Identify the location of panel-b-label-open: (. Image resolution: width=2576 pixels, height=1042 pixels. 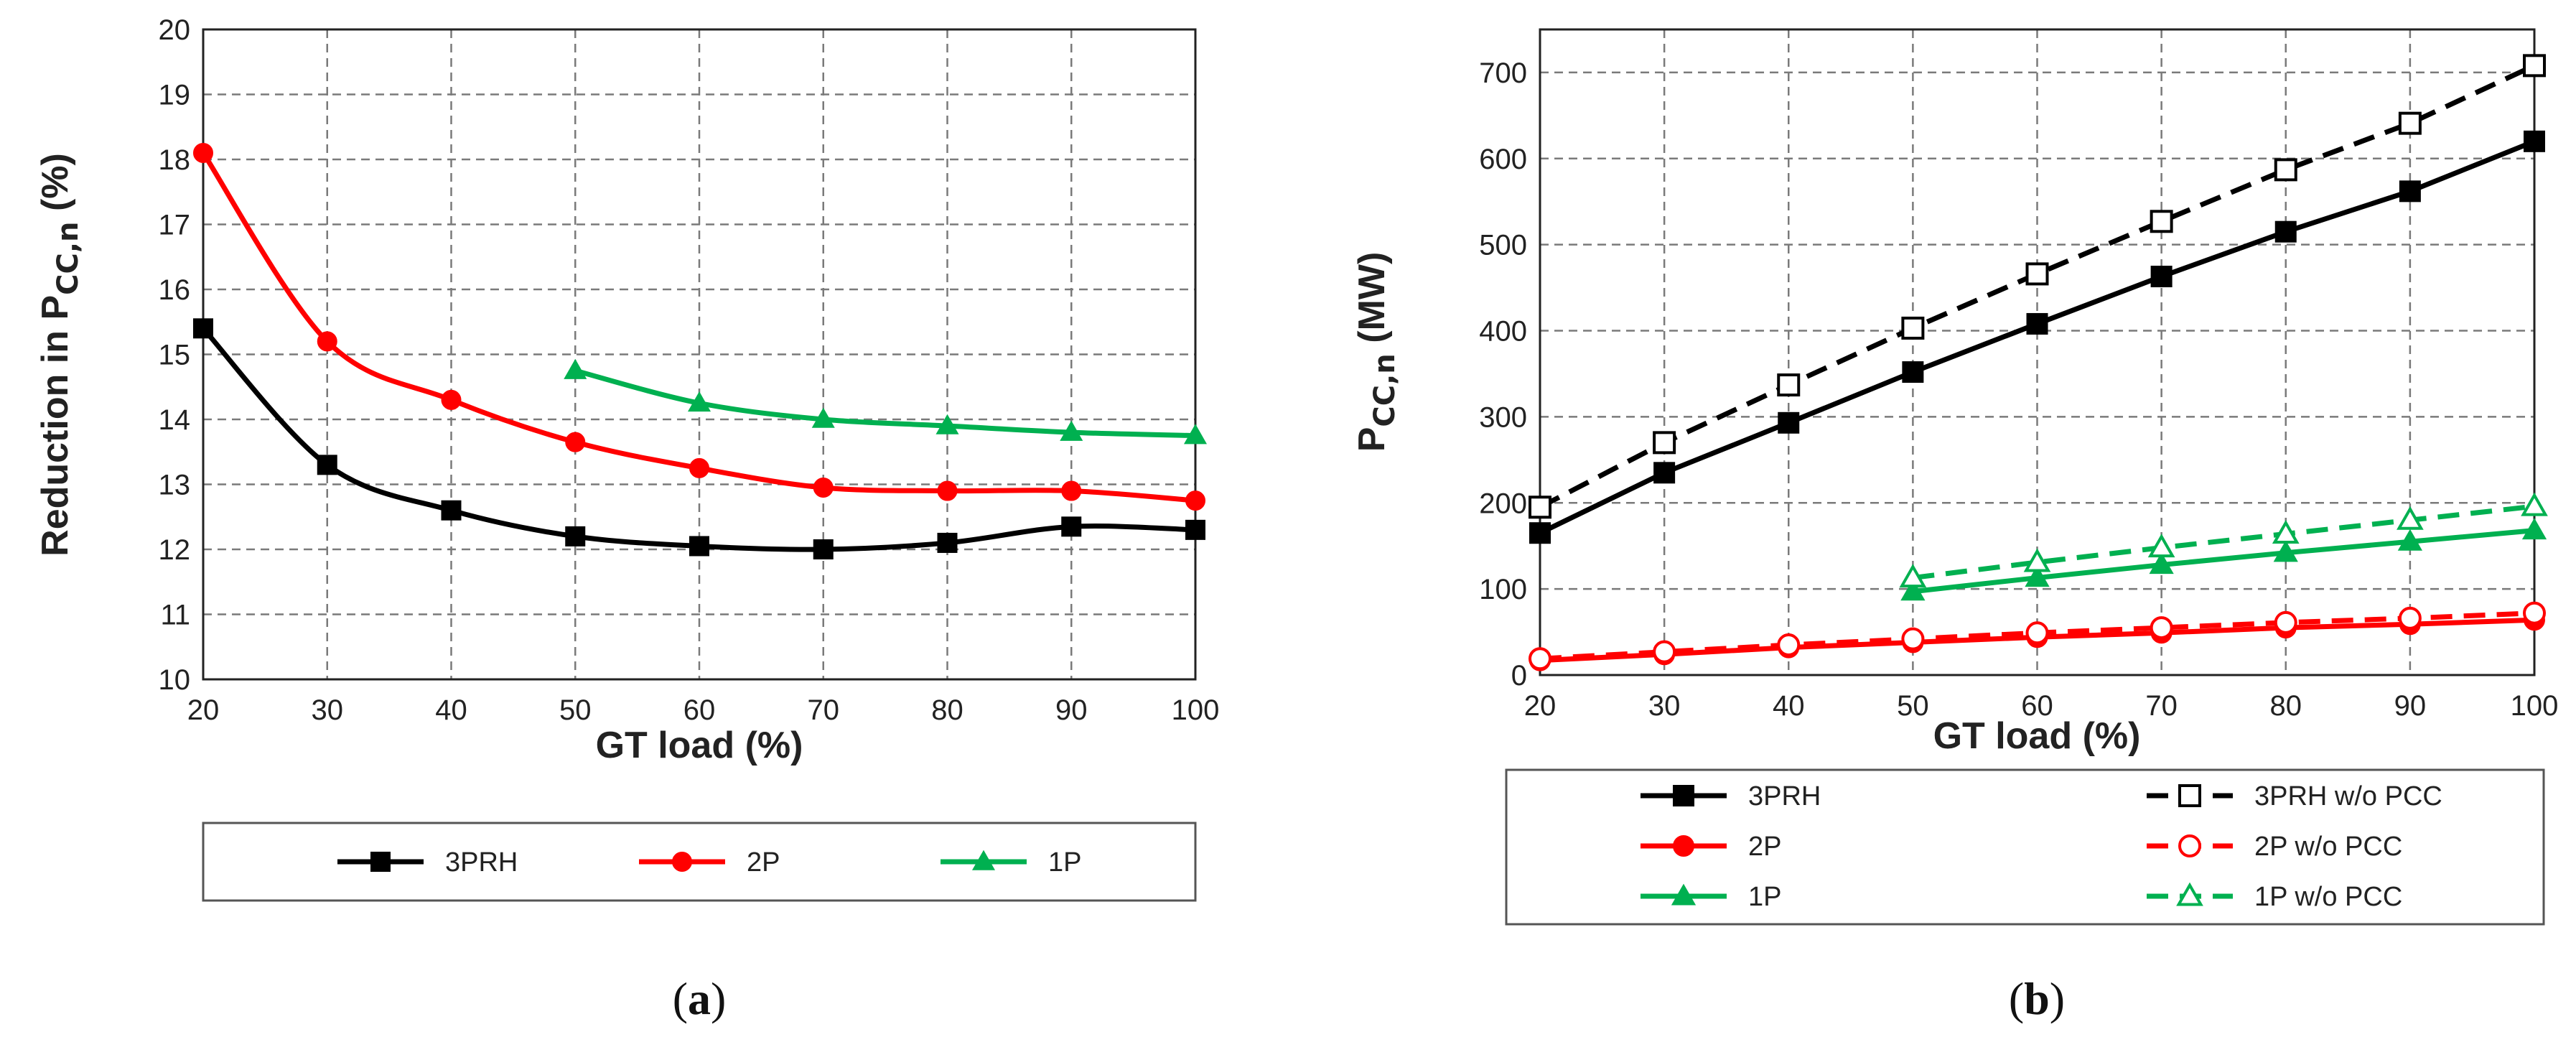
(2016, 998).